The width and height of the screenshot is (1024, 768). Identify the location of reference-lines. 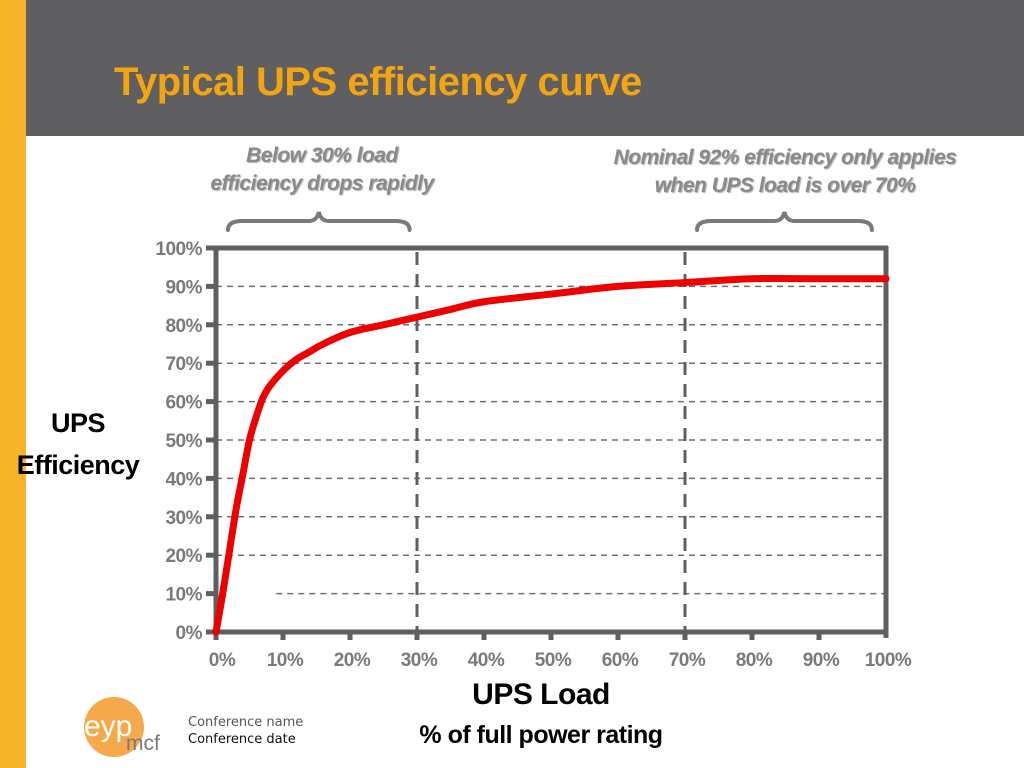
(551, 441).